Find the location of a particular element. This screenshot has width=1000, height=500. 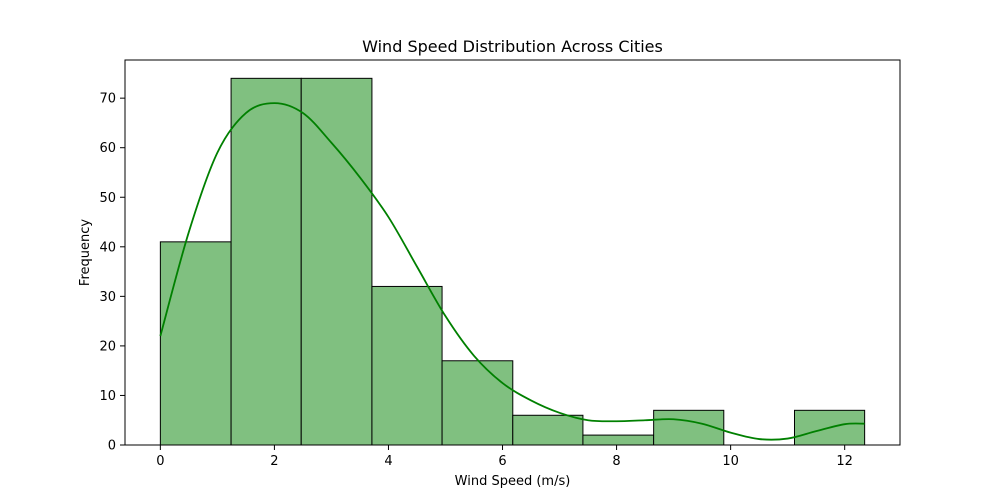

y-tick-label: 10 is located at coordinates (107, 396).